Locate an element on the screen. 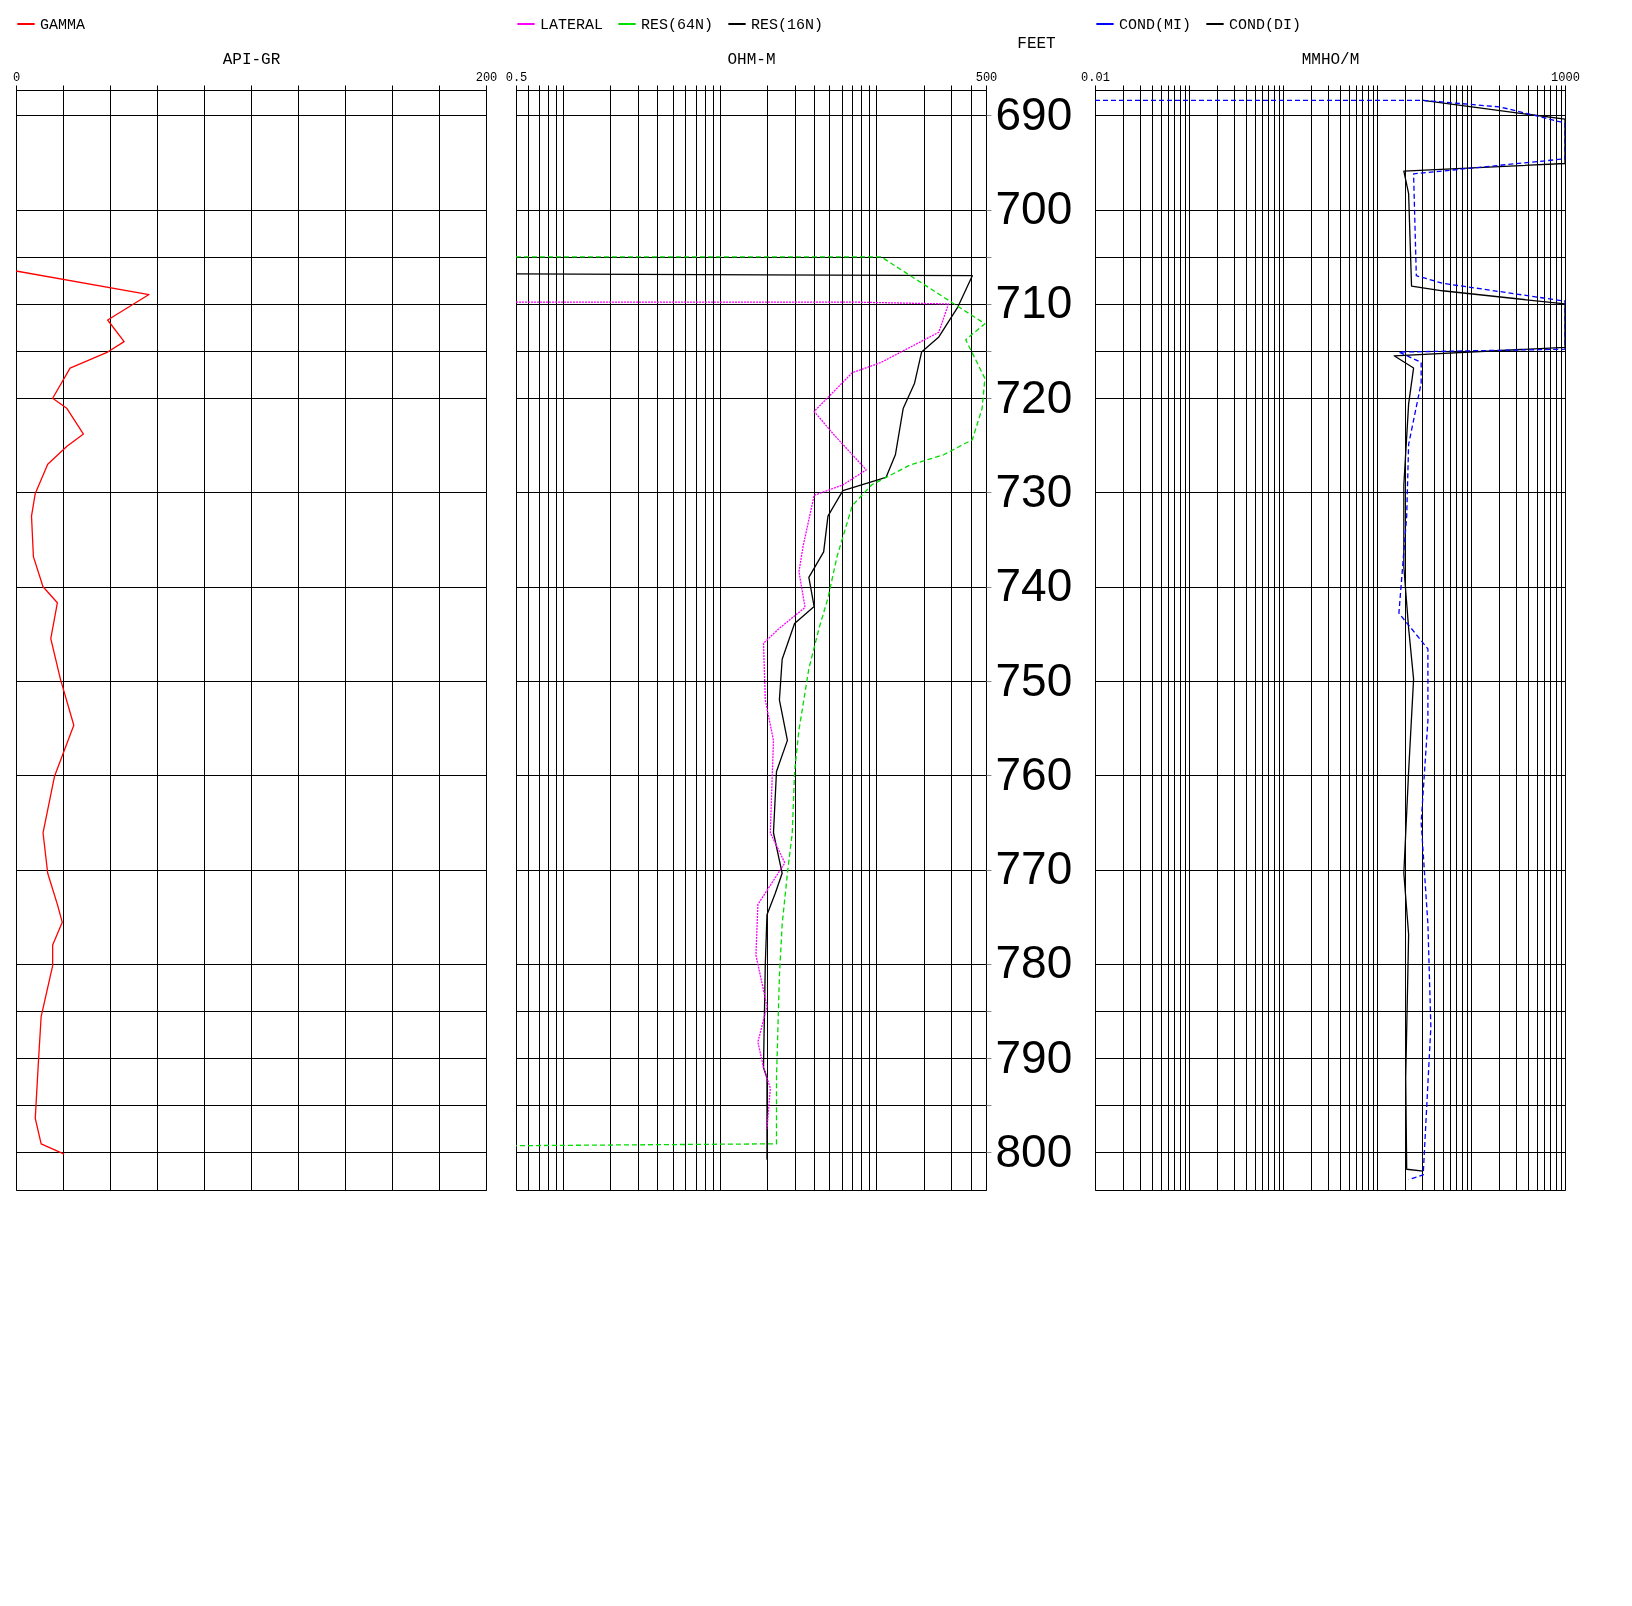 The width and height of the screenshot is (1632, 1606). y-tick-label: 710 is located at coordinates (1034, 302).